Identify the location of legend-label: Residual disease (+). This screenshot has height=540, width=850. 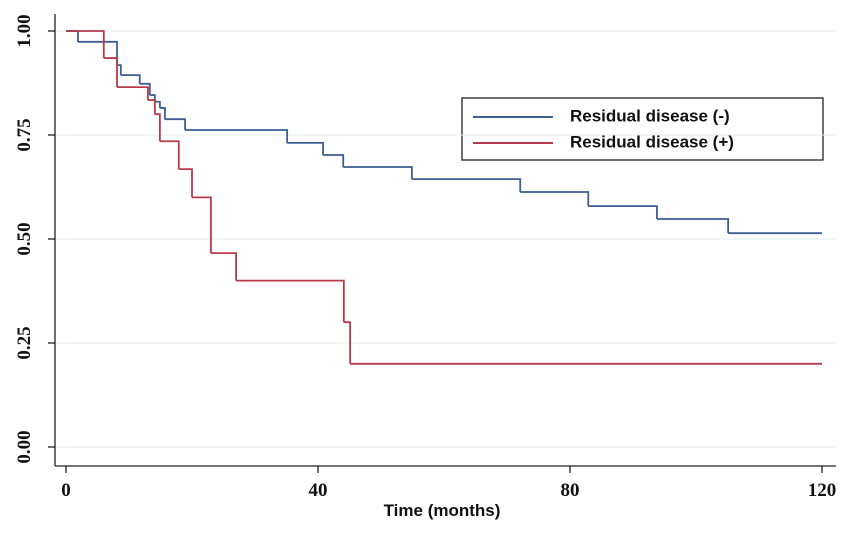
(652, 141).